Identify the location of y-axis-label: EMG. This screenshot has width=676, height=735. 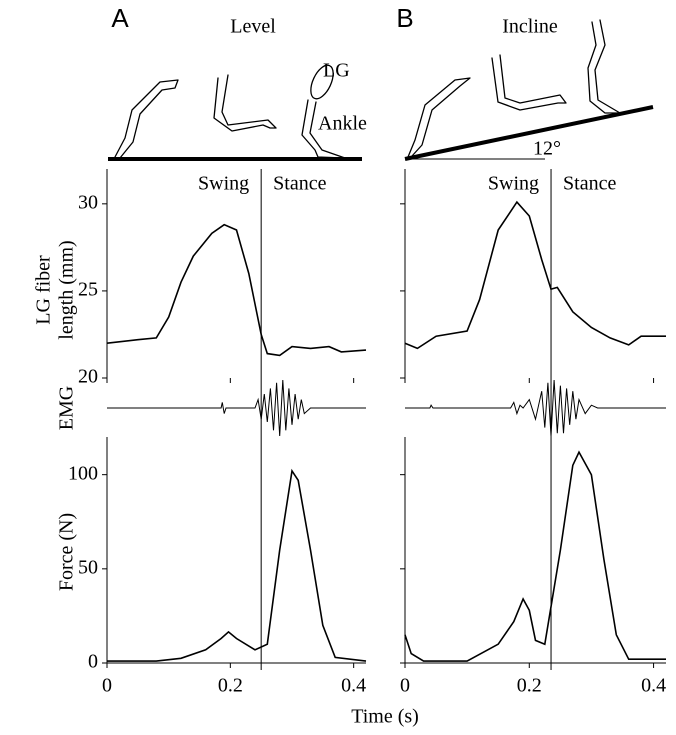
(67, 408).